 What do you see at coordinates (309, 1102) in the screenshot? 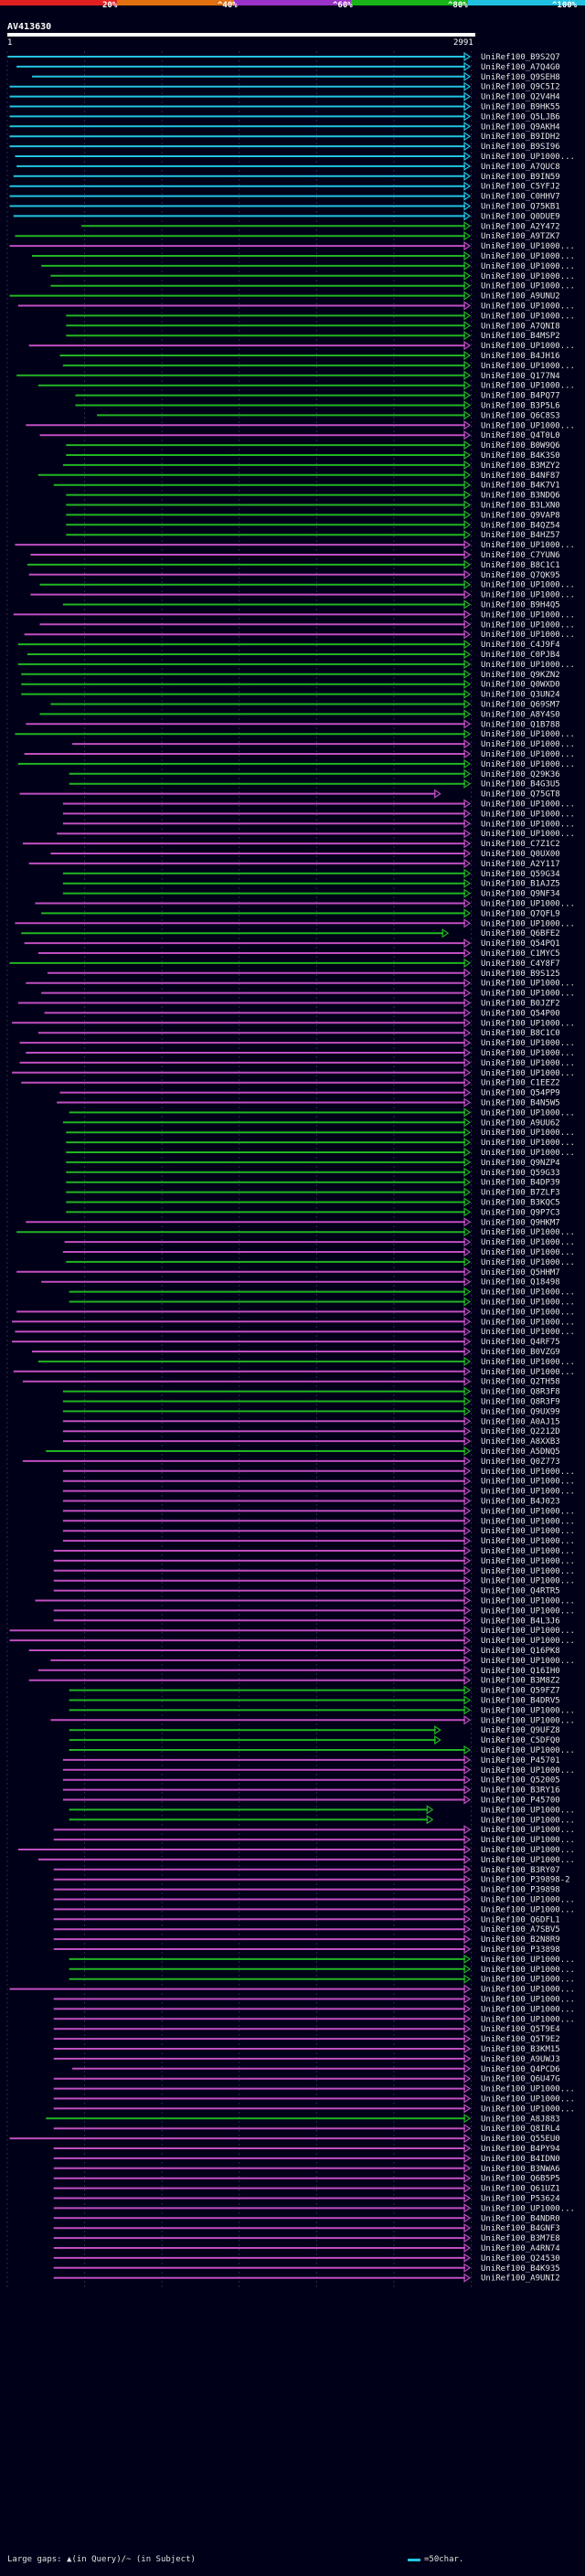
I see `hit-row: UniRef100_B4N5W5` at bounding box center [309, 1102].